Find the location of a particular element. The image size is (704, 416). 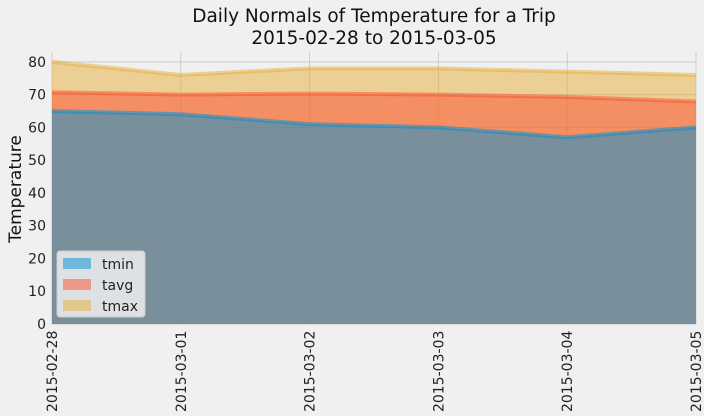

y-axis-ticks: 0 10 20 30 40 50 60 70 80 is located at coordinates (37, 194).